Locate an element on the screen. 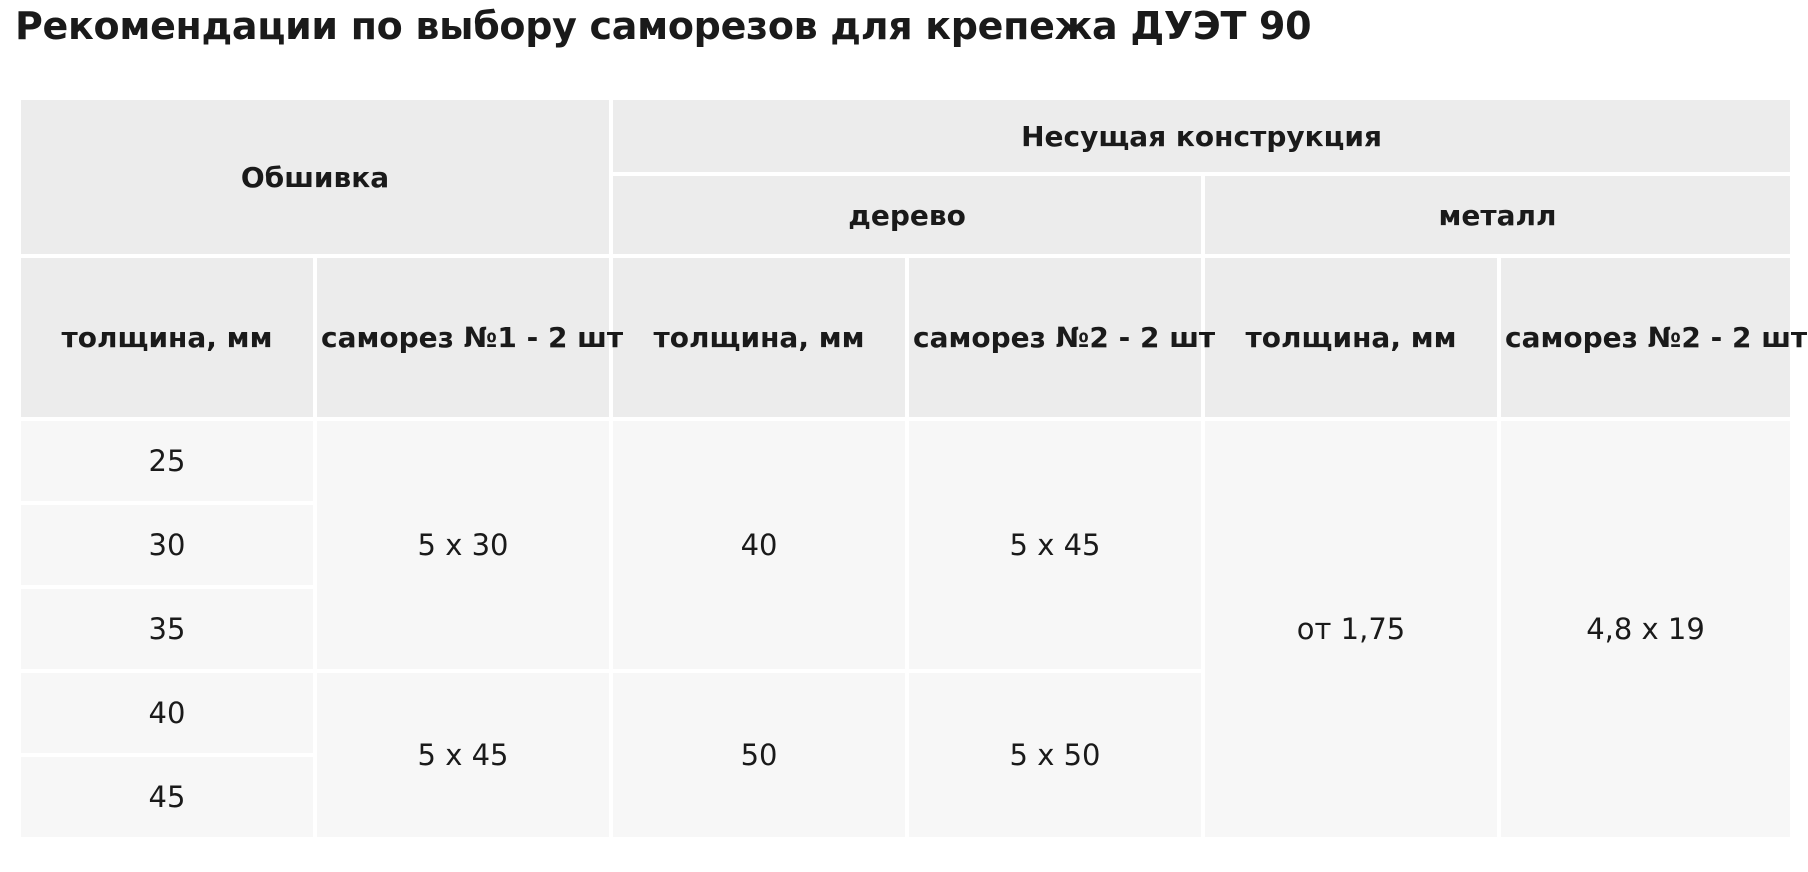  cell-wood-thickness: 40 is located at coordinates (759, 545).